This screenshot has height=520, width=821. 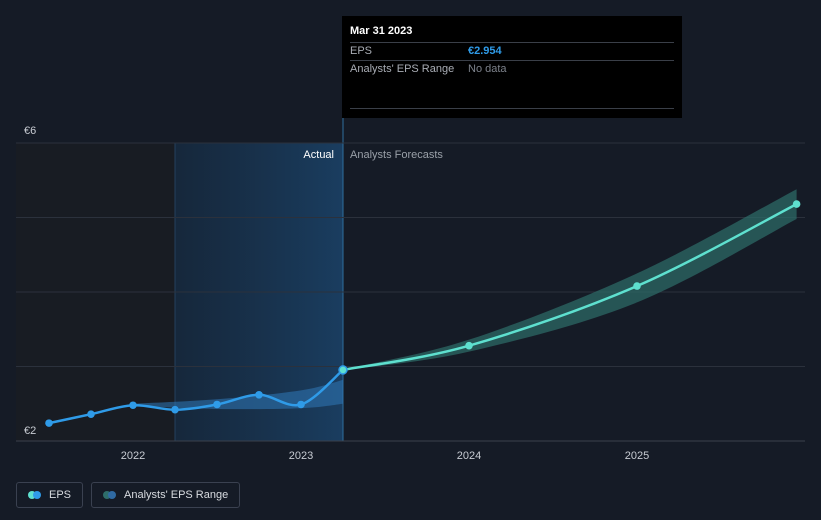 What do you see at coordinates (238, 394) in the screenshot?
I see `eps-range-band-historical` at bounding box center [238, 394].